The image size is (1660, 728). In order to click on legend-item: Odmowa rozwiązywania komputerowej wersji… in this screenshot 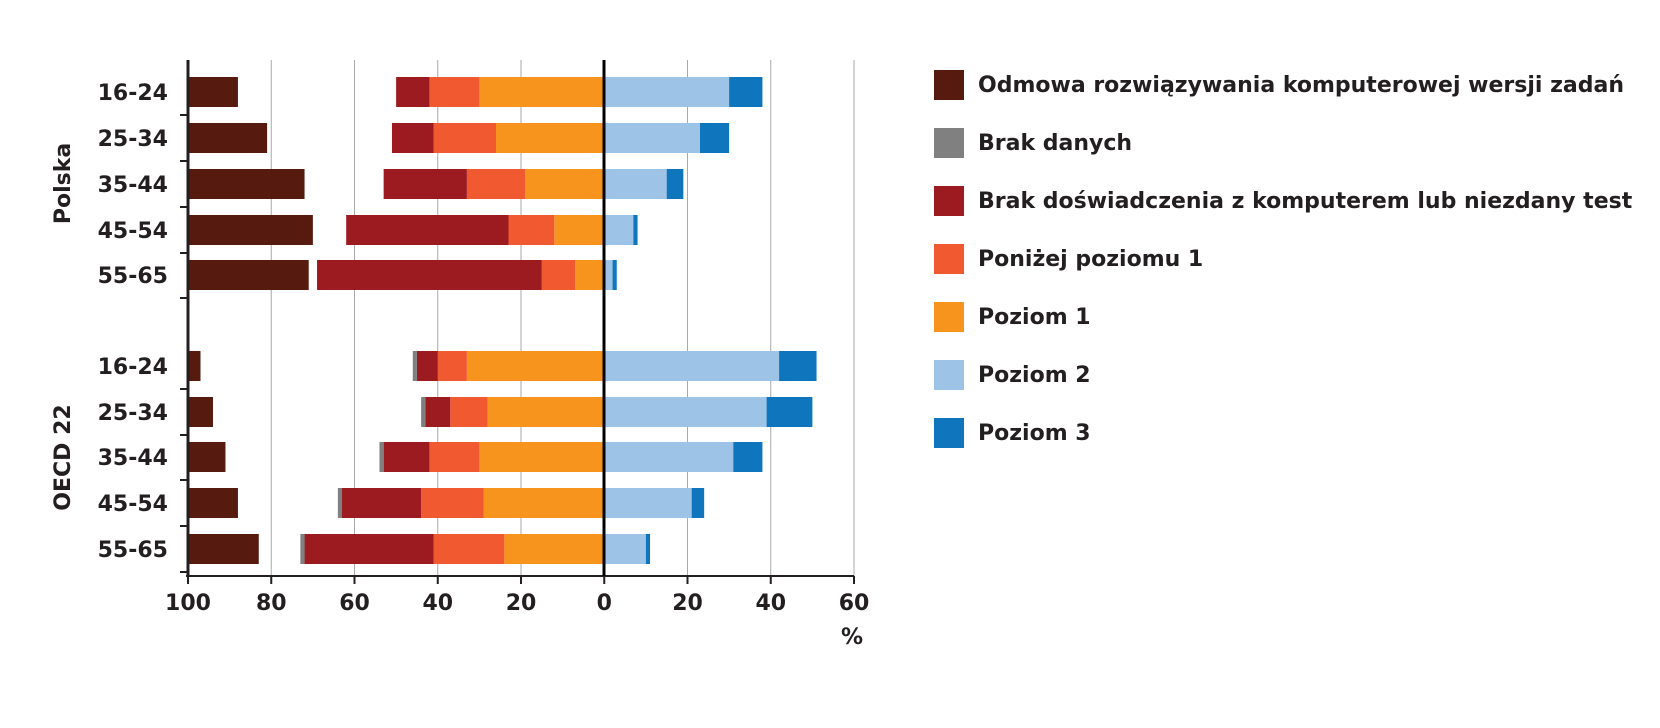, I will do `click(1283, 85)`.